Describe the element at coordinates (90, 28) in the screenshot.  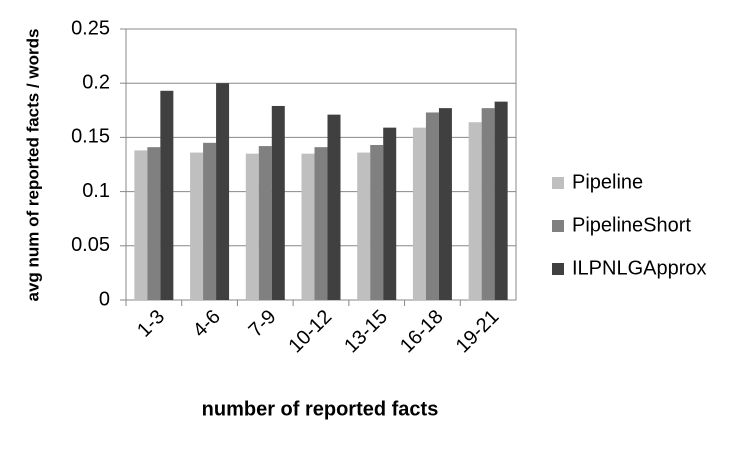
I see `y-tick-label: 0.25` at that location.